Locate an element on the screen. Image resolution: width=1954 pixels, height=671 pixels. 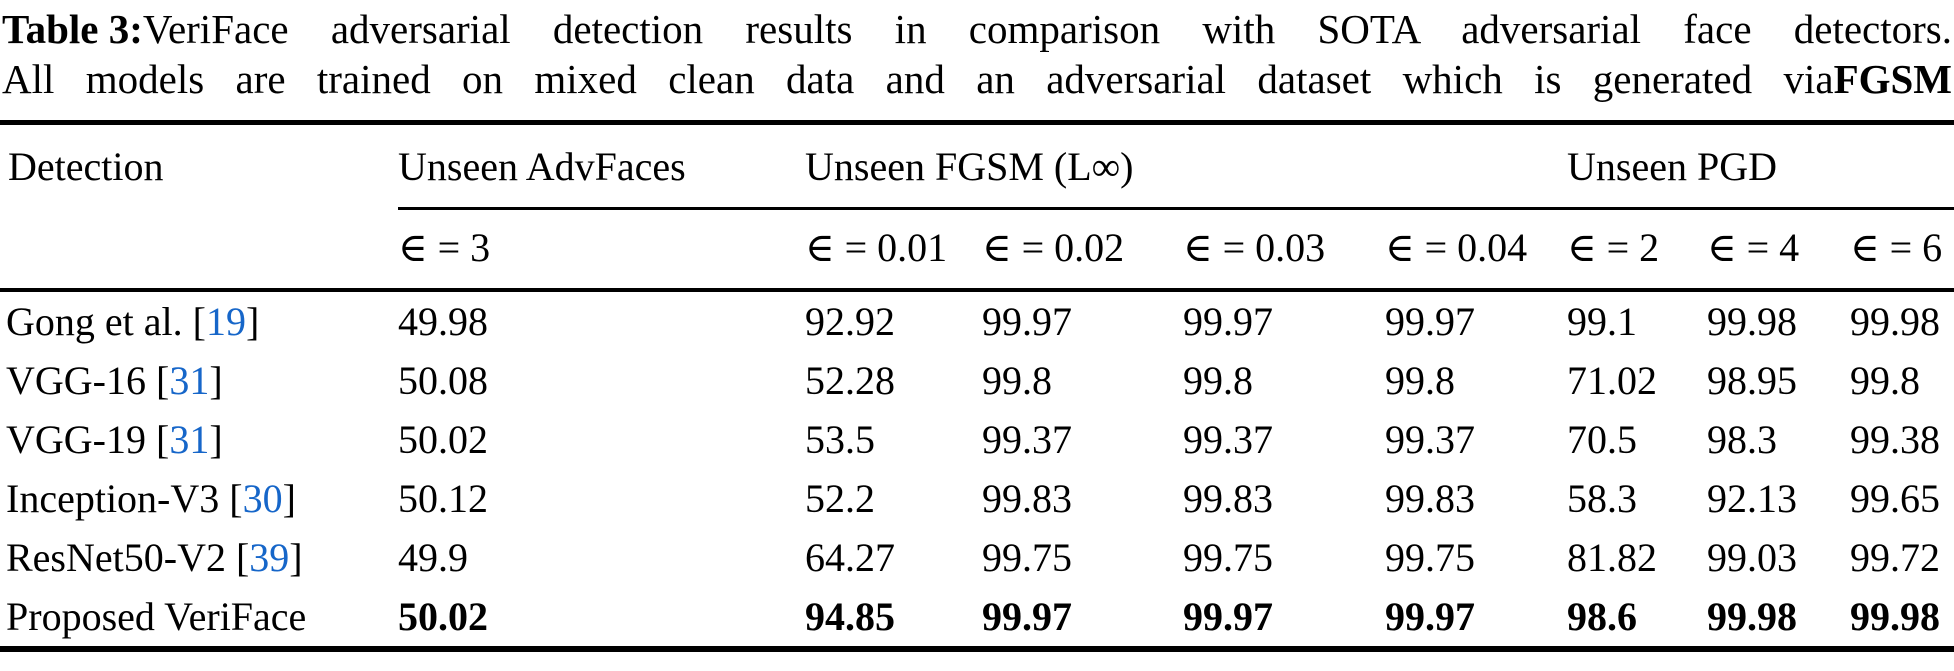
cell-value: 49.98 is located at coordinates (443, 321).